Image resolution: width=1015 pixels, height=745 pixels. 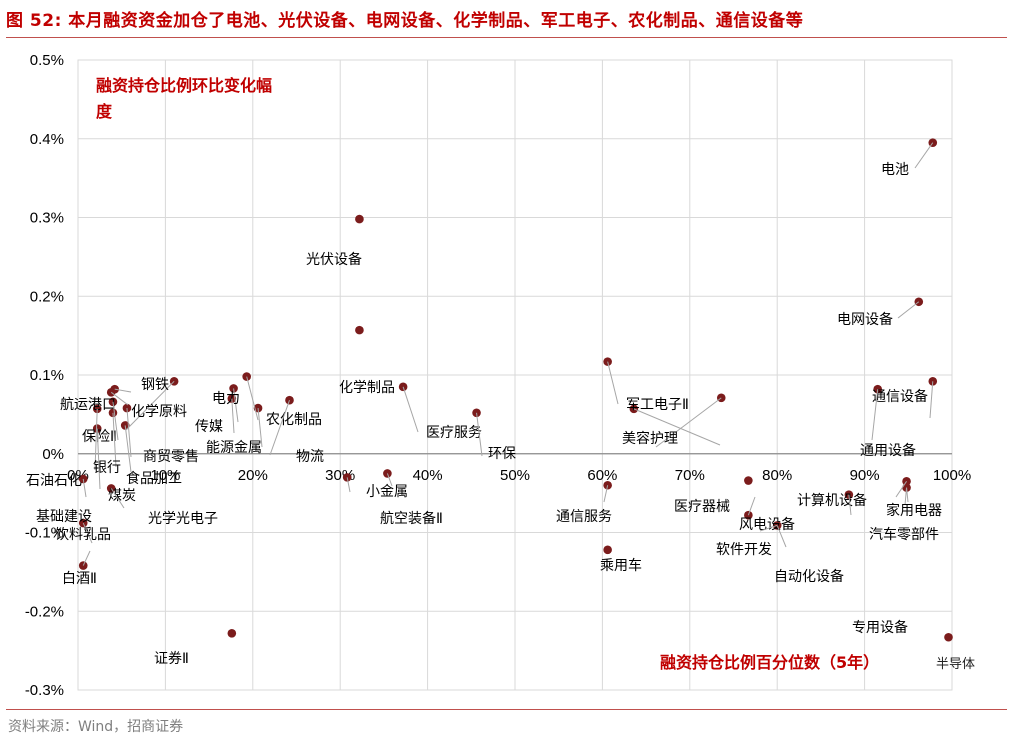 I want to click on y-tick-label: -0.3%, so click(x=44, y=690).